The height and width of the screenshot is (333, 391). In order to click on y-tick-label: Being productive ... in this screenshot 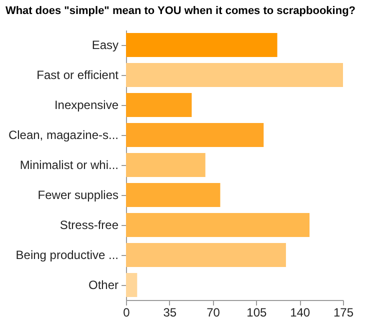, I will do `click(67, 255)`.